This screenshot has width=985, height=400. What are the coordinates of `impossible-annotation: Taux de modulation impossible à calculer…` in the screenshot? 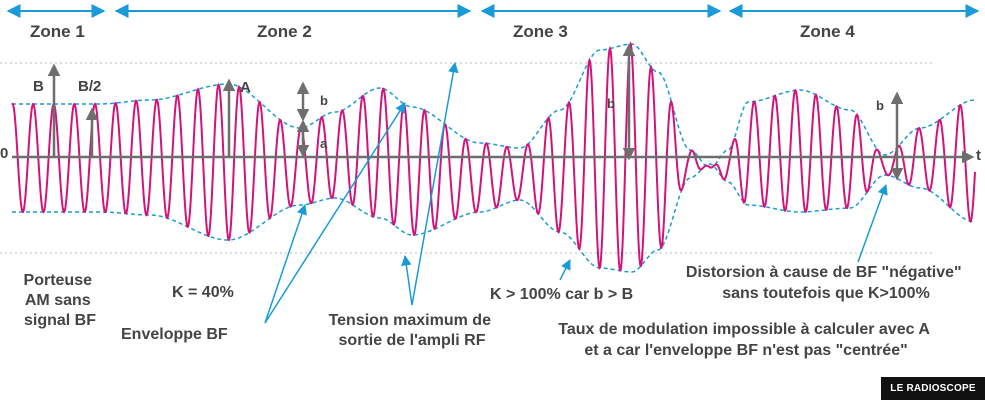 It's located at (746, 340).